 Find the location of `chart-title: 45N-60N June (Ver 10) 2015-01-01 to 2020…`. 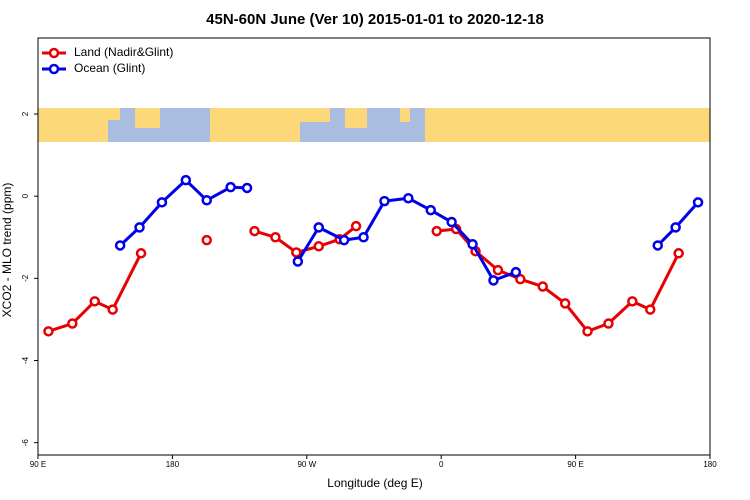

chart-title: 45N-60N June (Ver 10) 2015-01-01 to 2020… is located at coordinates (375, 19).